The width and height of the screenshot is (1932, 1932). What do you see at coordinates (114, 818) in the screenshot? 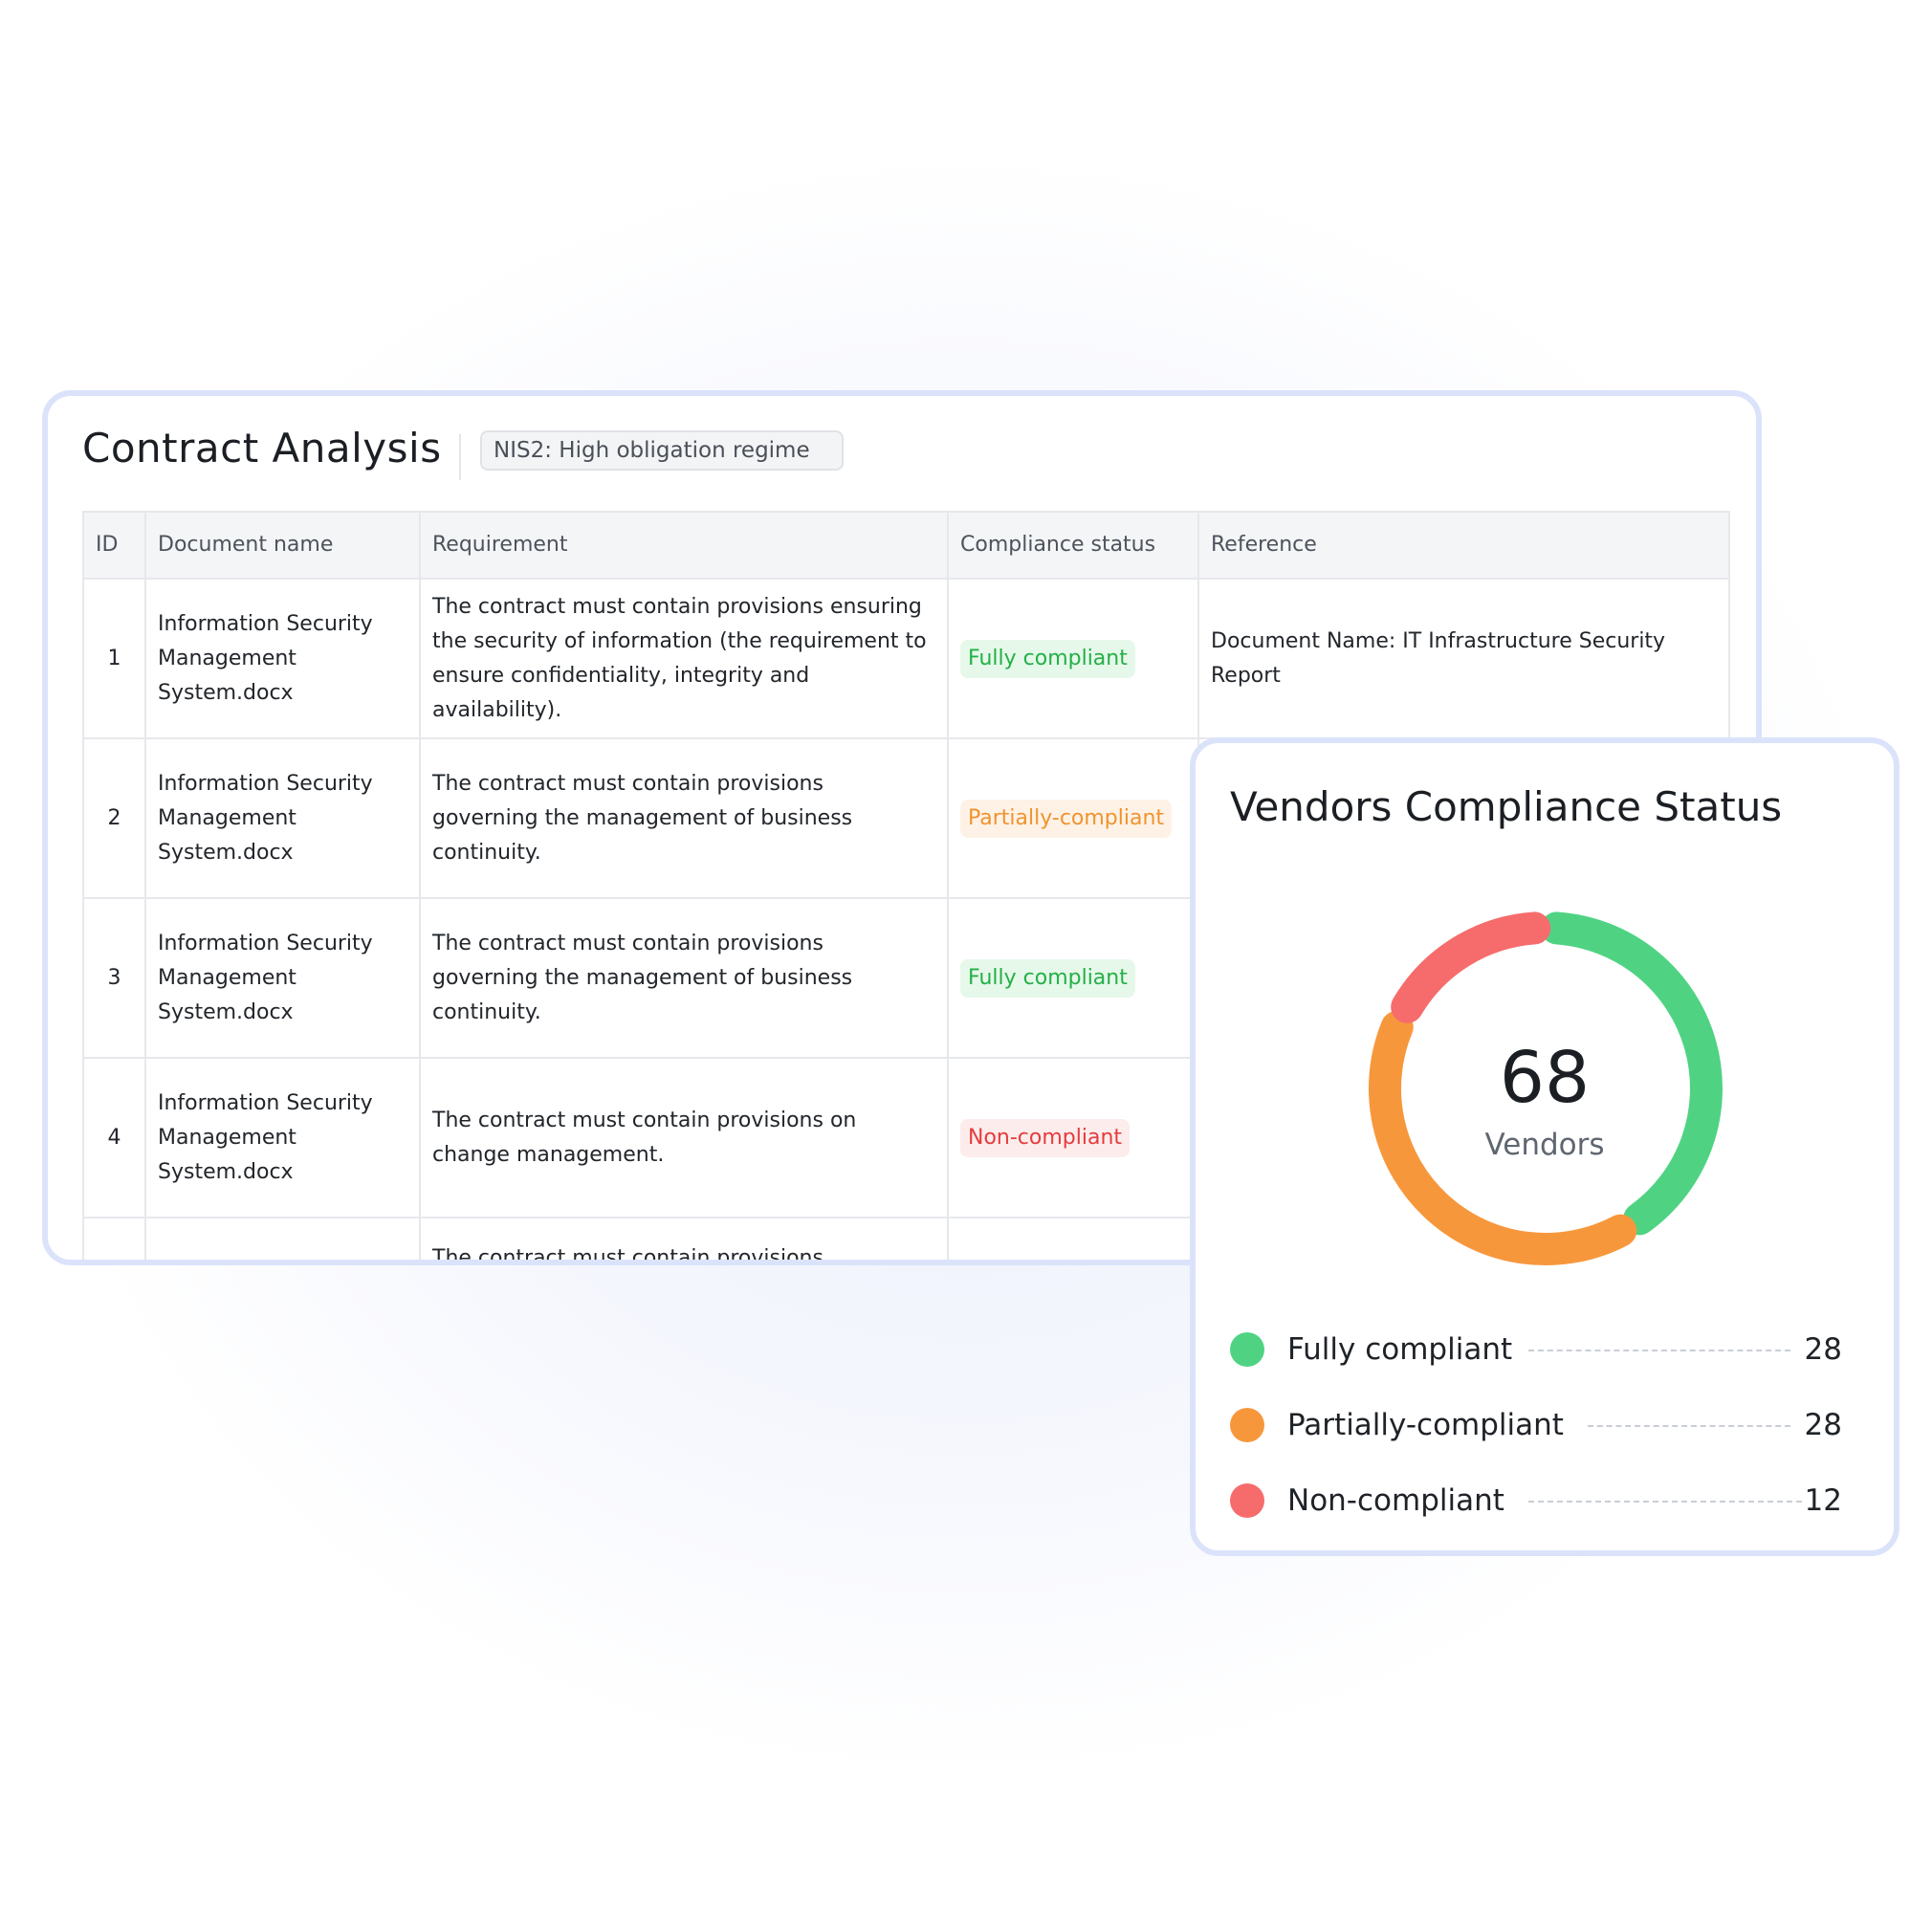
I see `row-id: 2` at bounding box center [114, 818].